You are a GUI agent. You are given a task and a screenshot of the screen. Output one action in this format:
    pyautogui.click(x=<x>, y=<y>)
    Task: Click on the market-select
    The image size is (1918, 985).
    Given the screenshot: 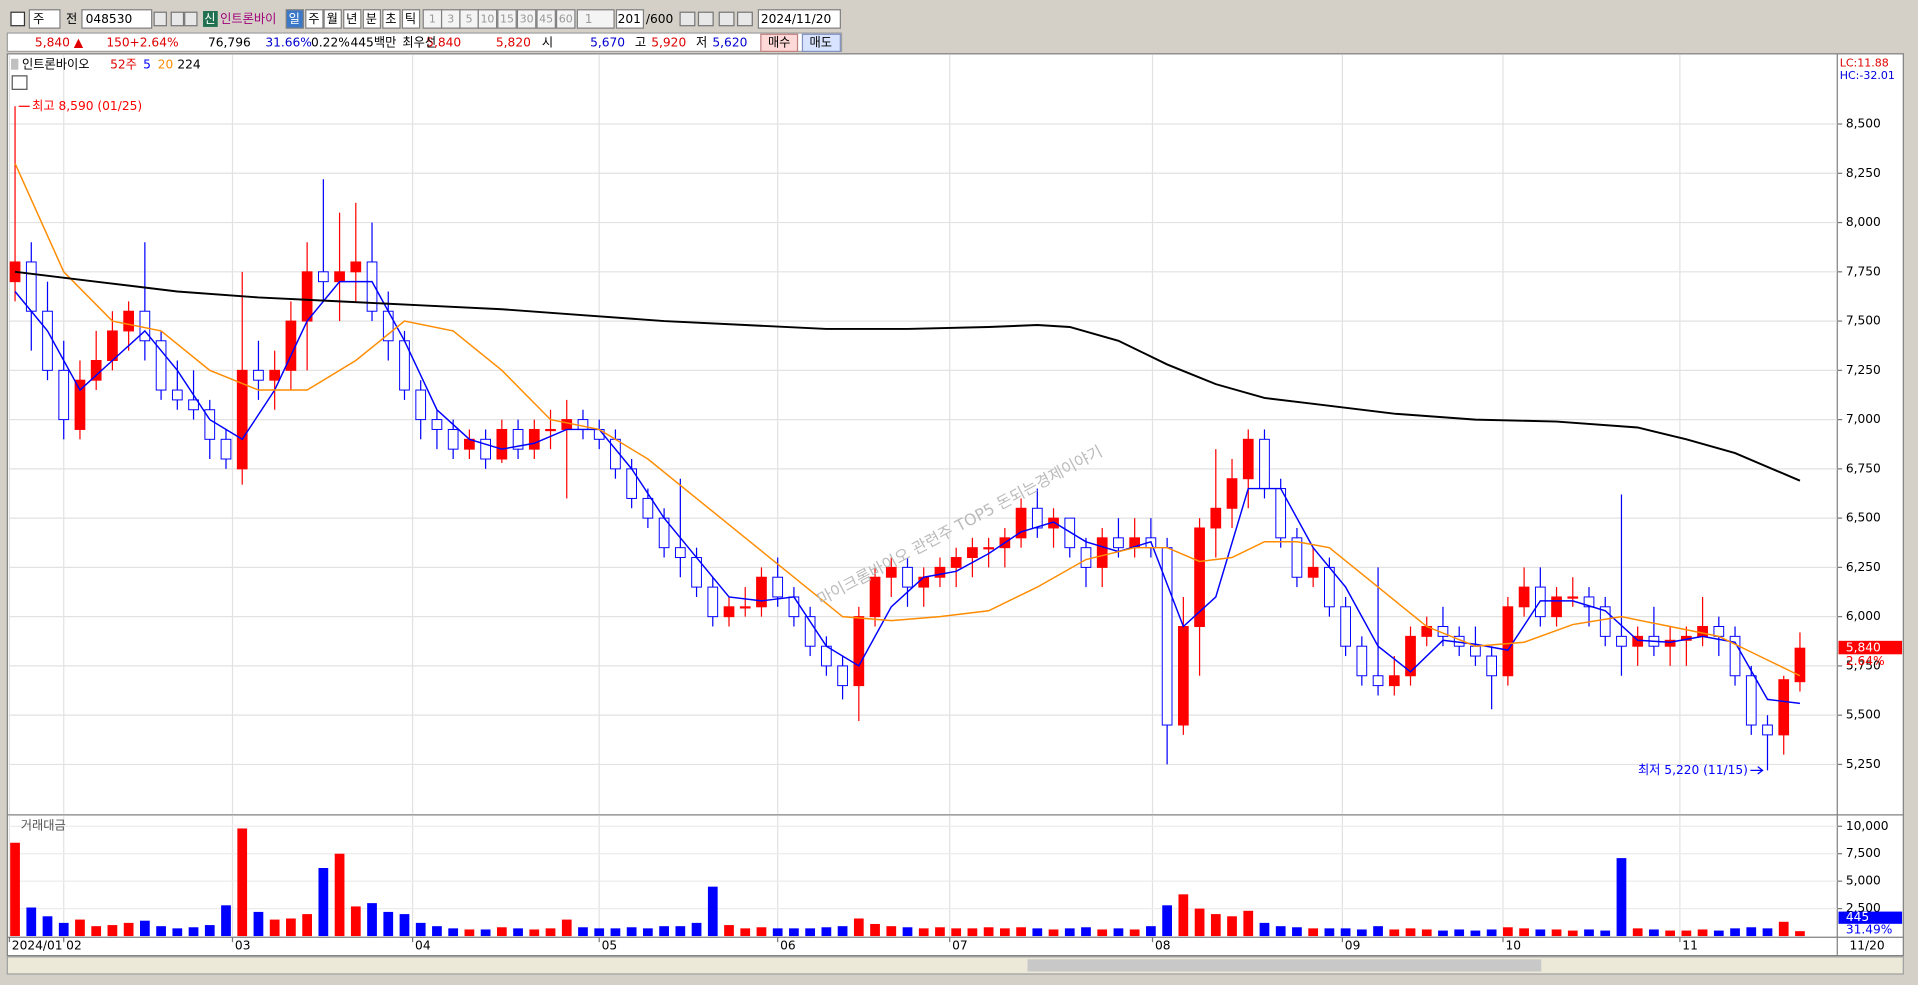 What is the action you would take?
    pyautogui.click(x=44, y=19)
    